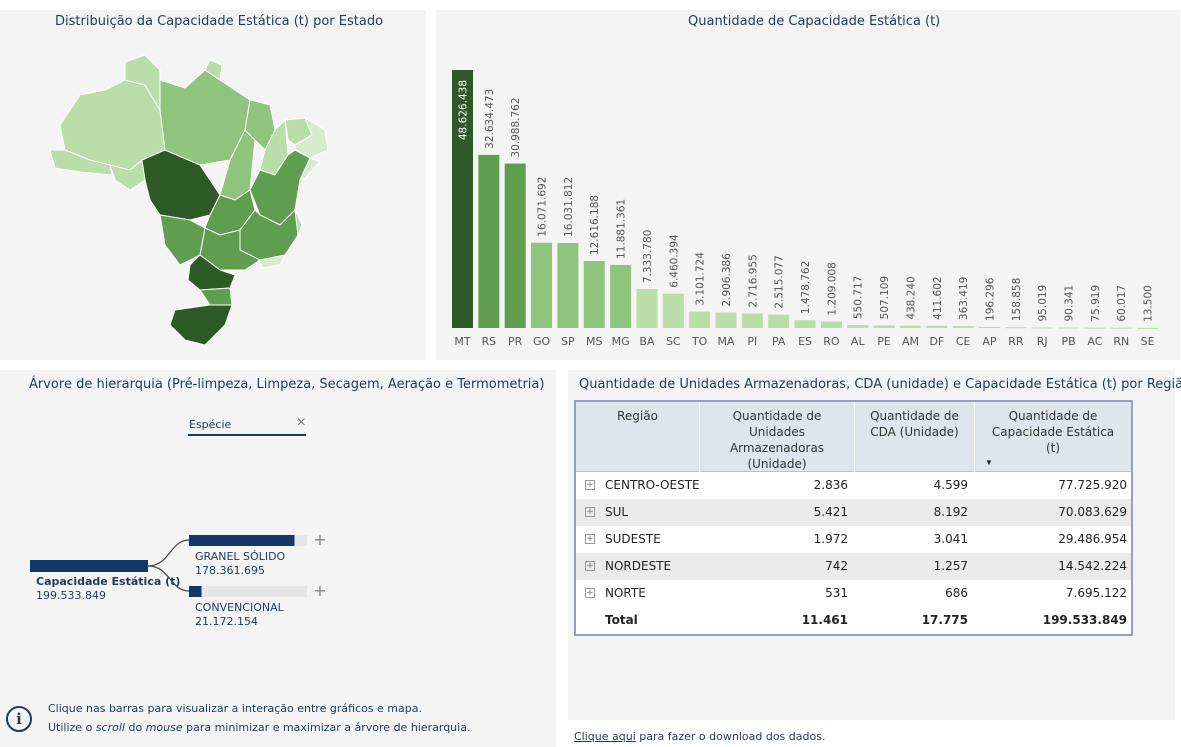 The height and width of the screenshot is (747, 1181). Describe the element at coordinates (1016, 328) in the screenshot. I see `bar-rr` at that location.